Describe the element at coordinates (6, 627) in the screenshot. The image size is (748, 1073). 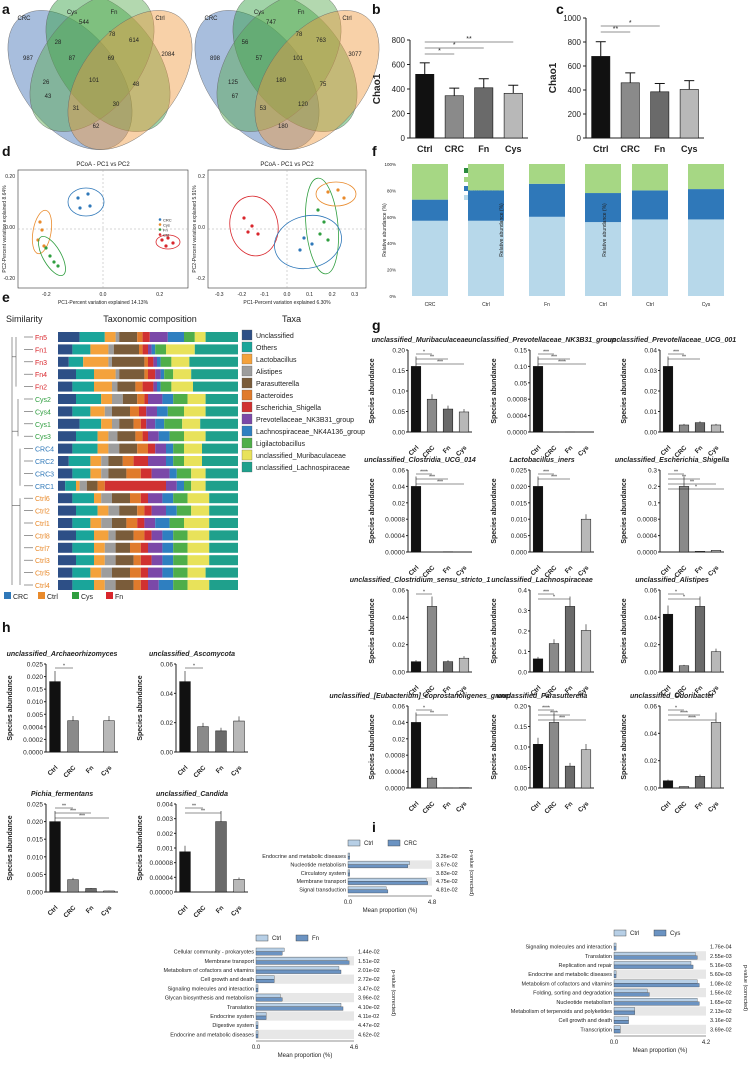
I see `panel-letter-h: h` at that location.